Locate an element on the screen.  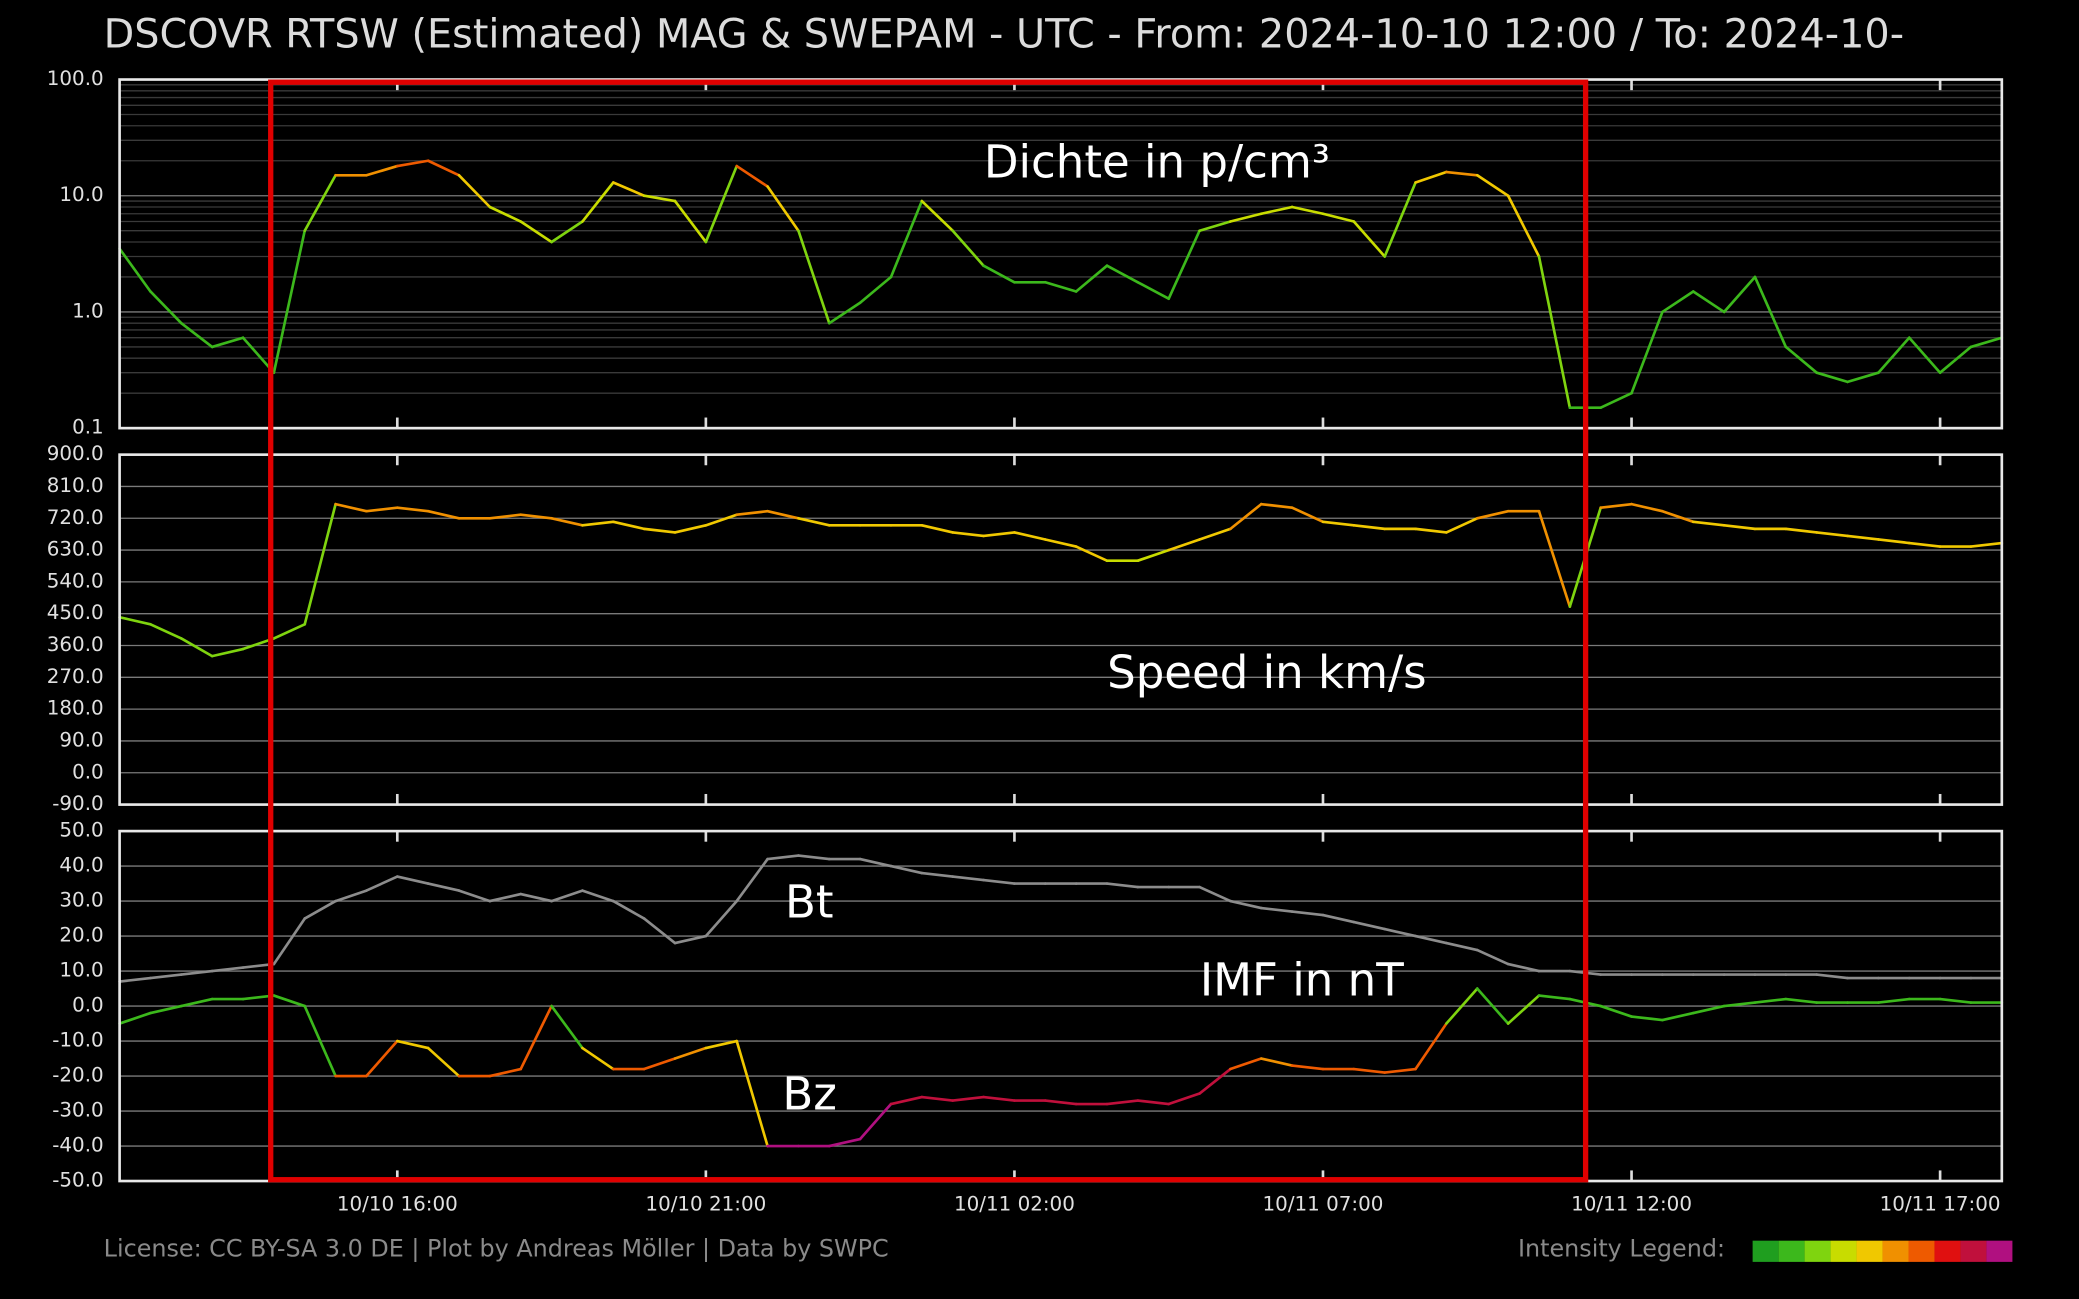
y-tick-label: 810.0 is located at coordinates (75, 485).